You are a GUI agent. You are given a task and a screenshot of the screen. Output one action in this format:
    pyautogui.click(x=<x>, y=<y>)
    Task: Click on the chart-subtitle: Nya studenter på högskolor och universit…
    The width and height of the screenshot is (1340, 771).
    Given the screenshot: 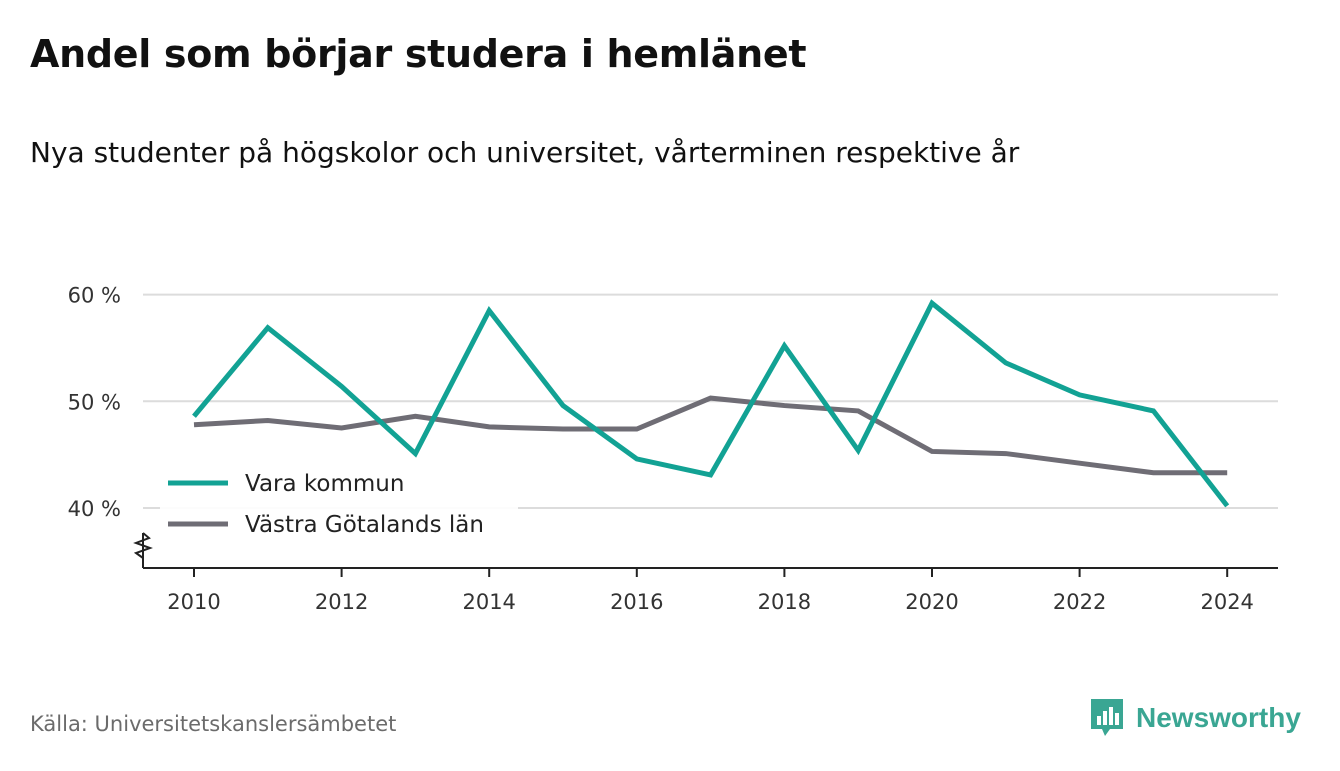 What is the action you would take?
    pyautogui.click(x=525, y=152)
    